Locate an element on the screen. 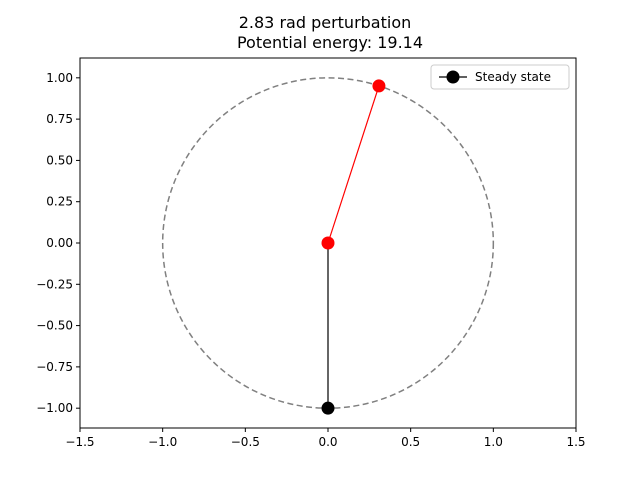 The width and height of the screenshot is (640, 480). y-tick-label-0: −1.00 is located at coordinates (54, 408).